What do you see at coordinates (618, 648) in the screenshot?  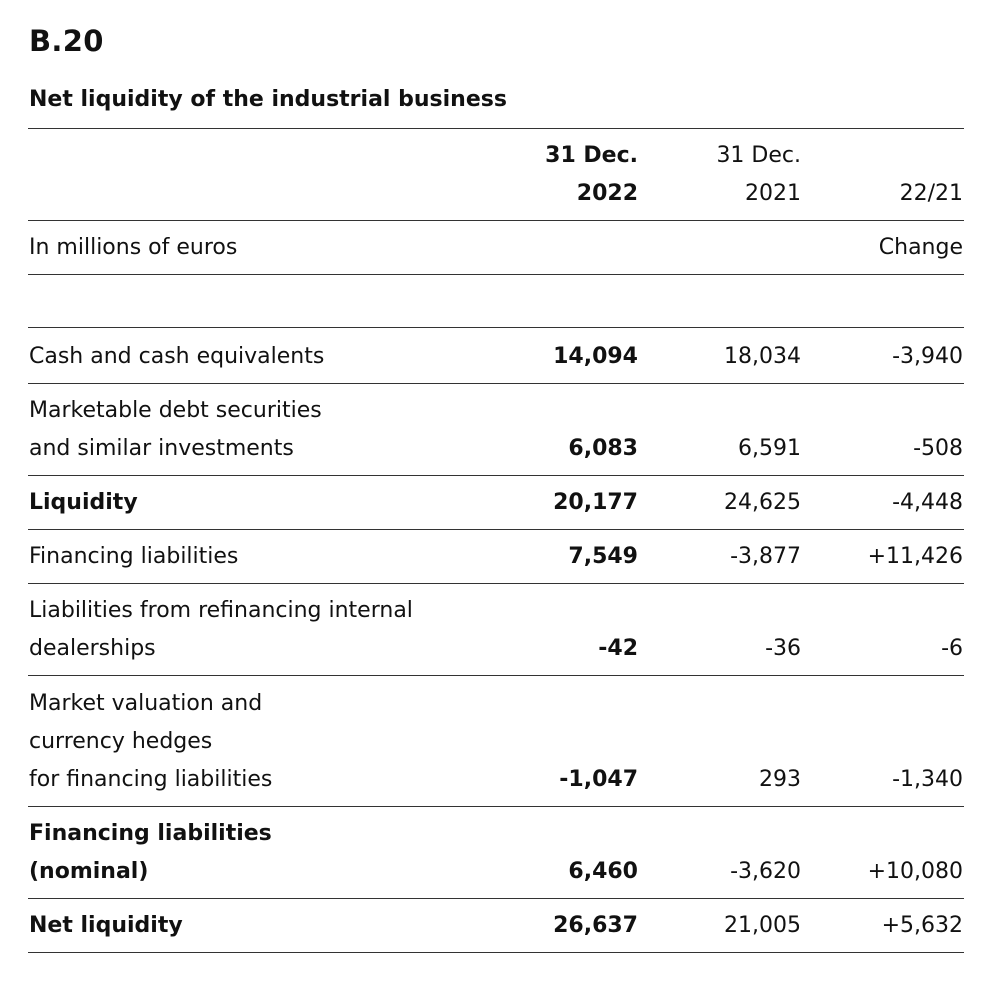 I see `row-refinancing-2022: -42` at bounding box center [618, 648].